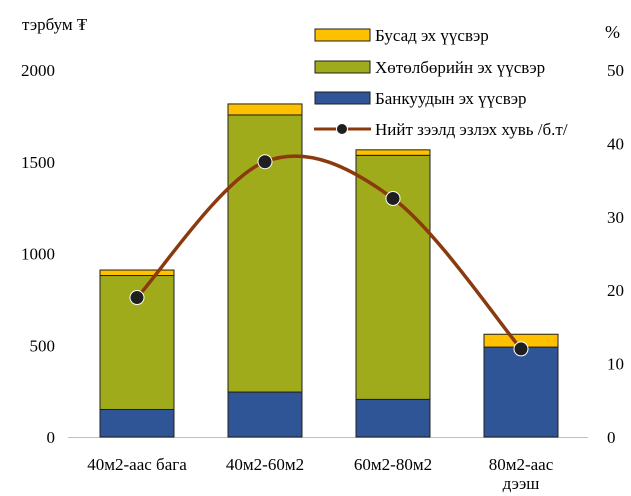 The width and height of the screenshot is (631, 496). What do you see at coordinates (460, 67) in the screenshot?
I see `legend-label: Хөтөлбөрийн эх үүсвэр` at bounding box center [460, 67].